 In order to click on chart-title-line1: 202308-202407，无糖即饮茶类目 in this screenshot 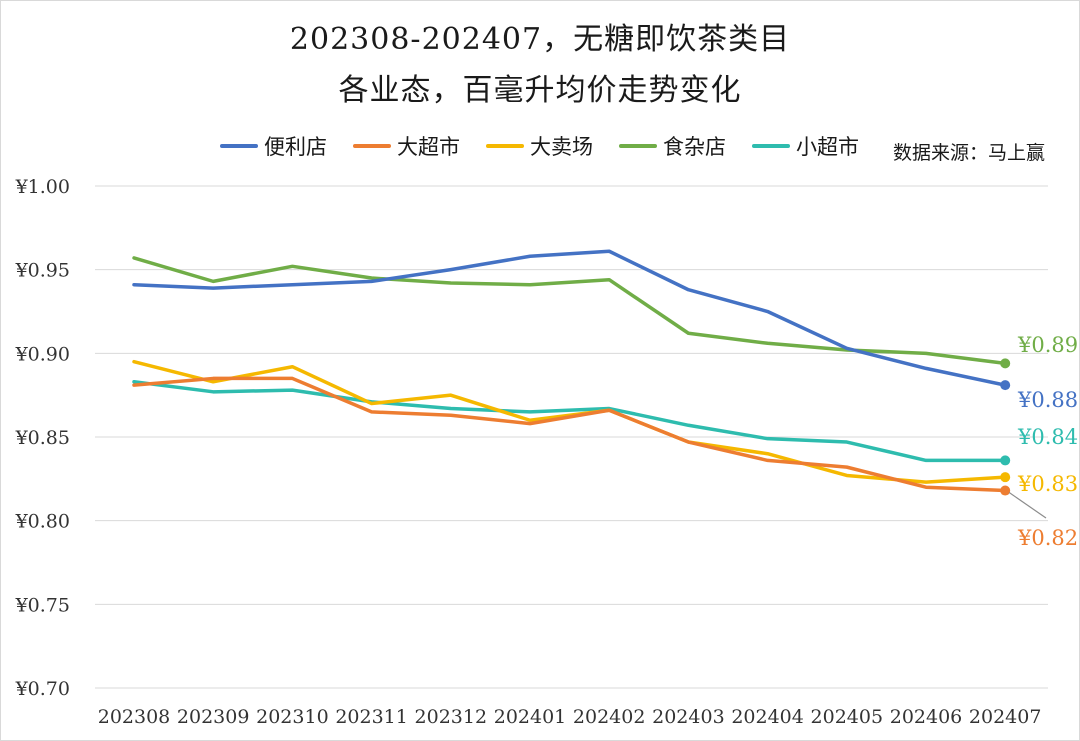, I will do `click(540, 39)`.